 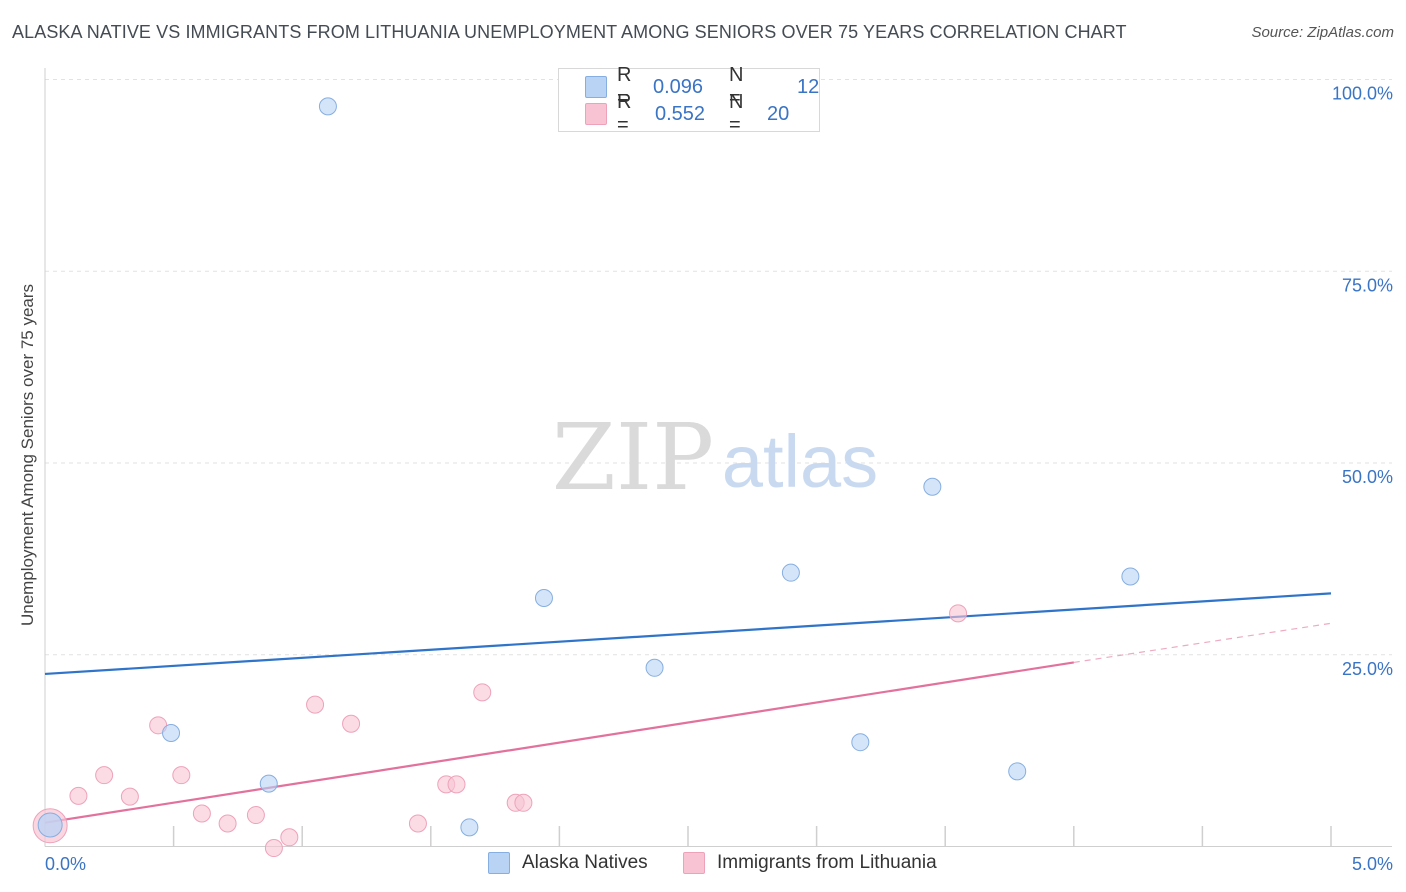 What do you see at coordinates (50, 825) in the screenshot?
I see `alaska-cluster-point` at bounding box center [50, 825].